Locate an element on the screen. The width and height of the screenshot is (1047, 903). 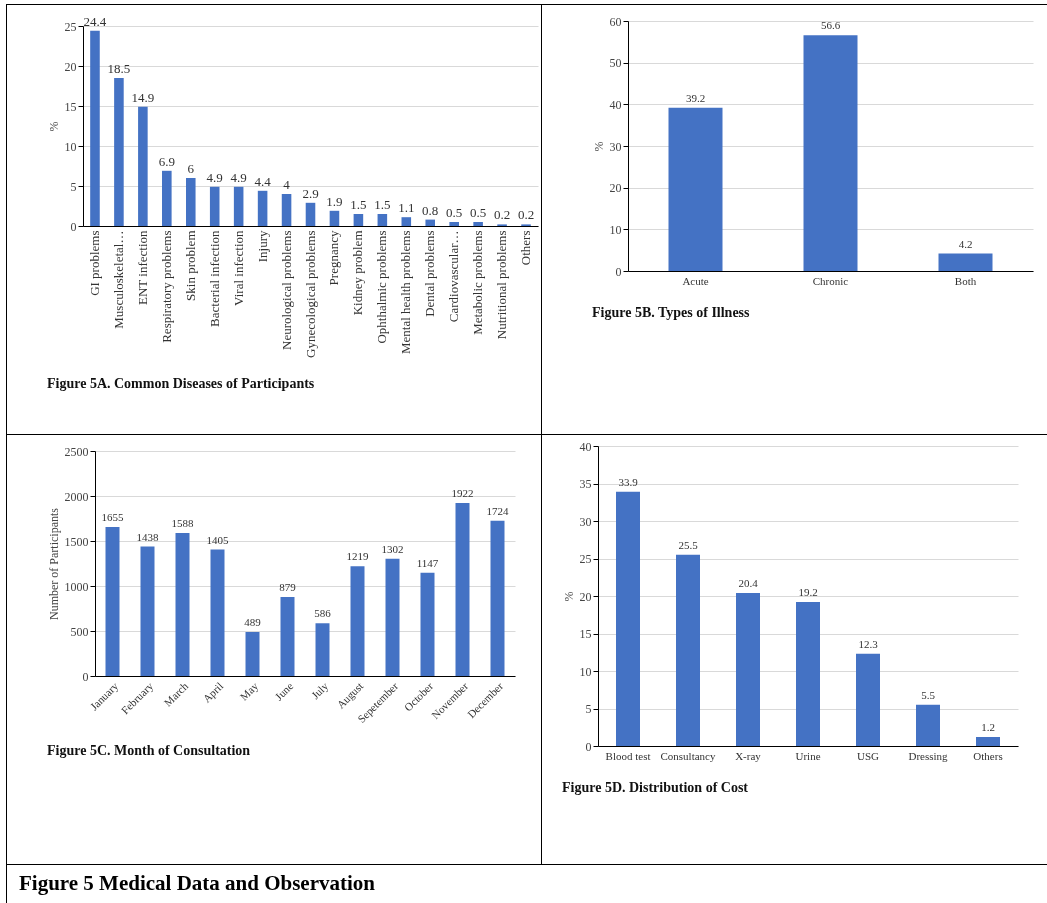
data-label: 4.4 is located at coordinates (263, 181).